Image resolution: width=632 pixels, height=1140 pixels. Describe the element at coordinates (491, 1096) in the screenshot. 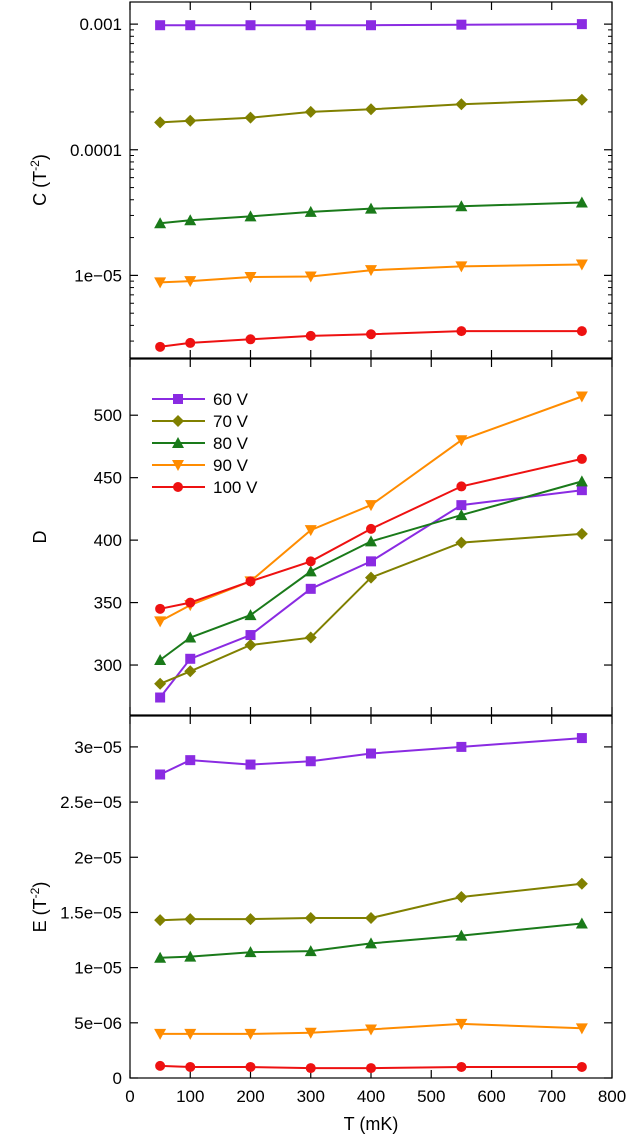

I see `x-tick-label: 600` at that location.